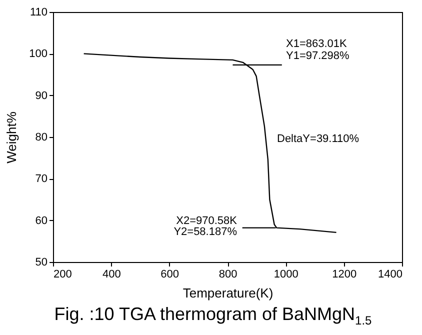 This screenshot has height=335, width=422. Describe the element at coordinates (39, 12) in the screenshot. I see `y-tick-label: 110` at that location.